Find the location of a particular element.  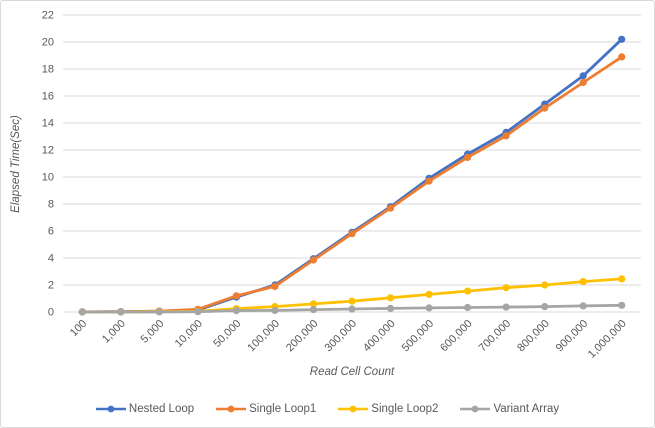

x-tick-label: 300,000 is located at coordinates (341, 336).